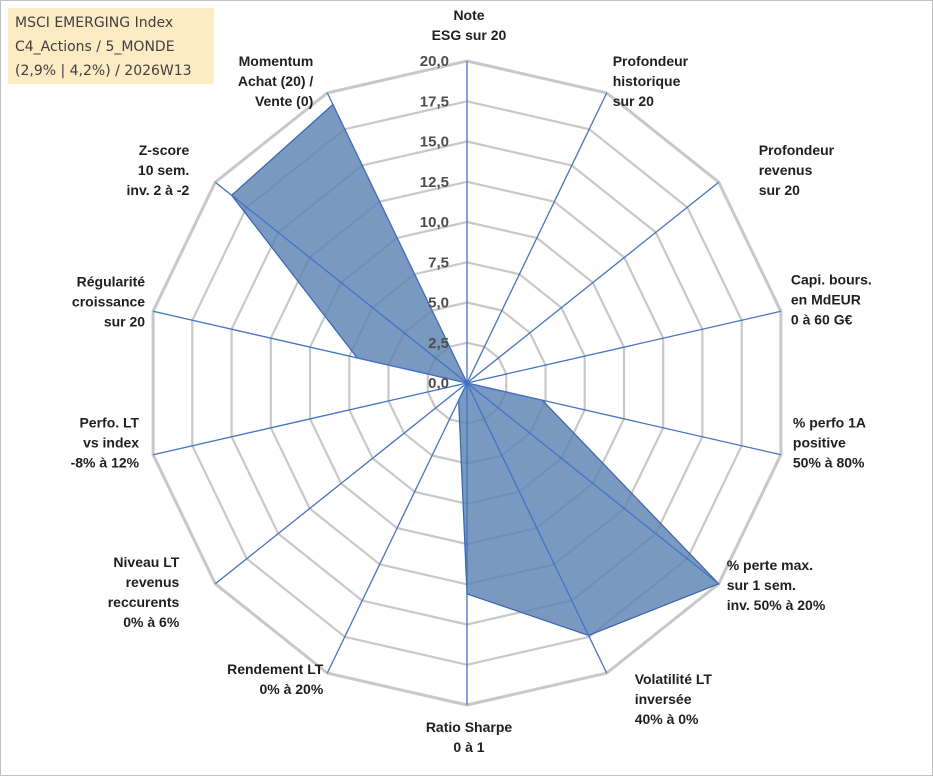 Image resolution: width=933 pixels, height=776 pixels. Describe the element at coordinates (151, 622) in the screenshot. I see `axis-label-9-line-3: 0% à 6%` at that location.